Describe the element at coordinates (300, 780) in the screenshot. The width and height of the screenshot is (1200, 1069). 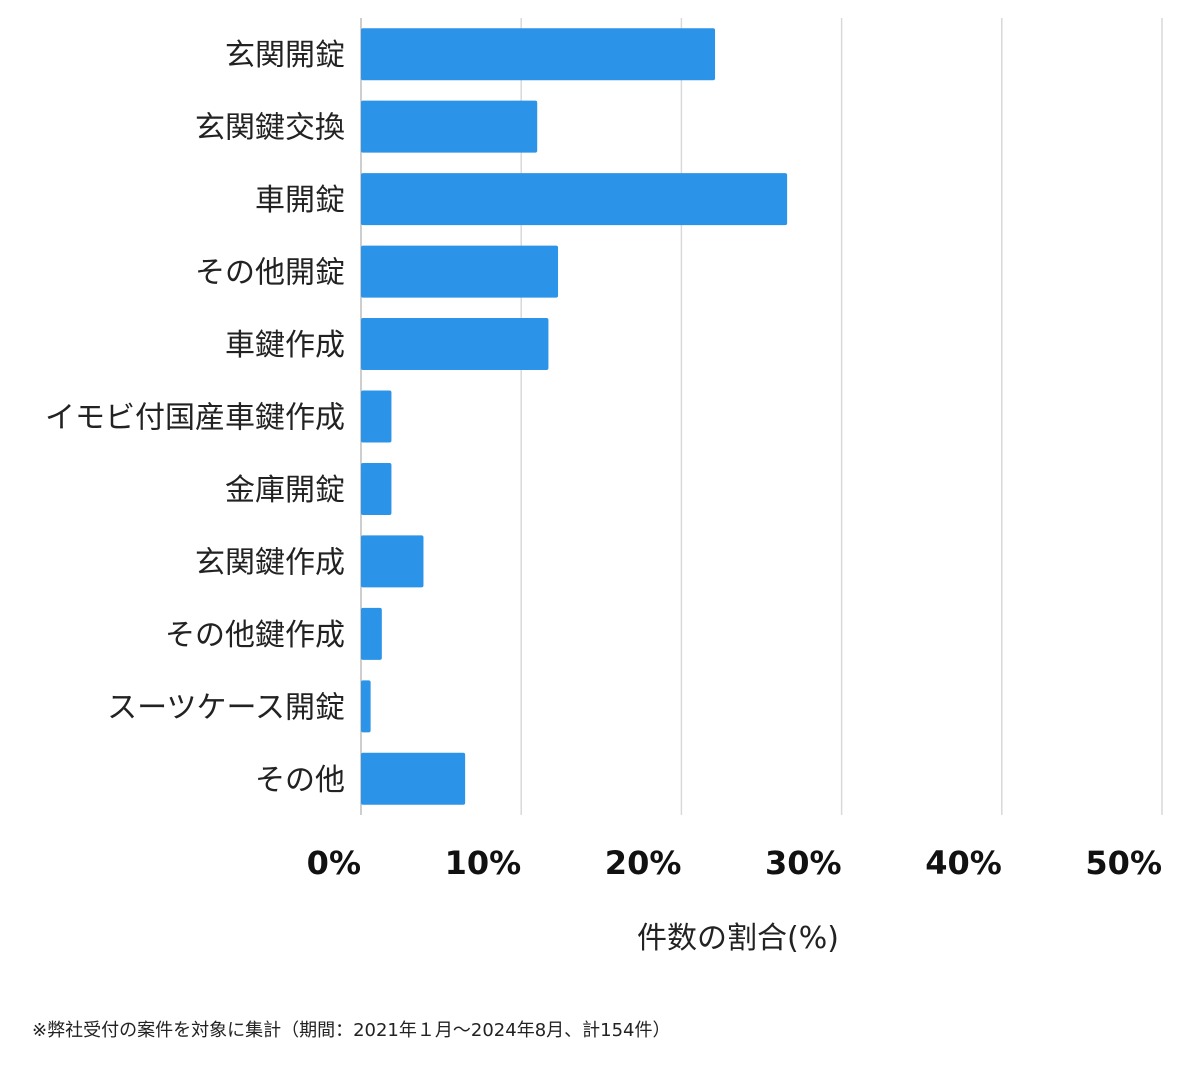
I see `category-label: その他` at that location.